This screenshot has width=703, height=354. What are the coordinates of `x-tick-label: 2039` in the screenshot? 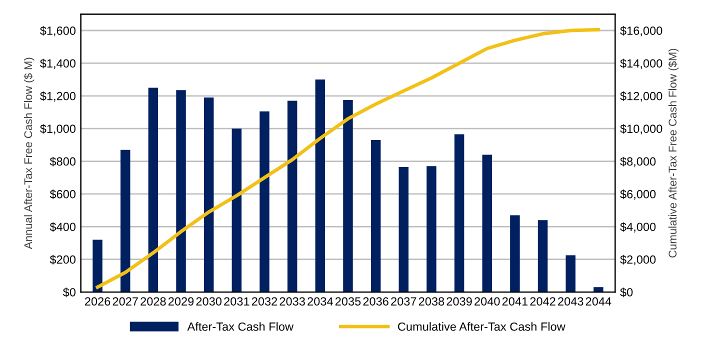 It's located at (459, 301).